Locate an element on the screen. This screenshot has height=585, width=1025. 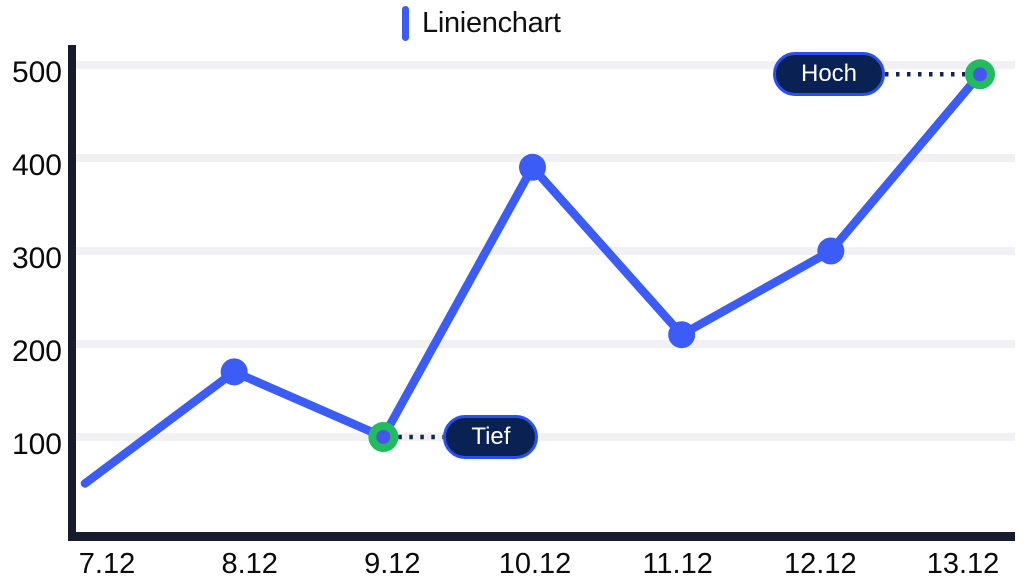
chart-header: Linienchart is located at coordinates (481, 23).